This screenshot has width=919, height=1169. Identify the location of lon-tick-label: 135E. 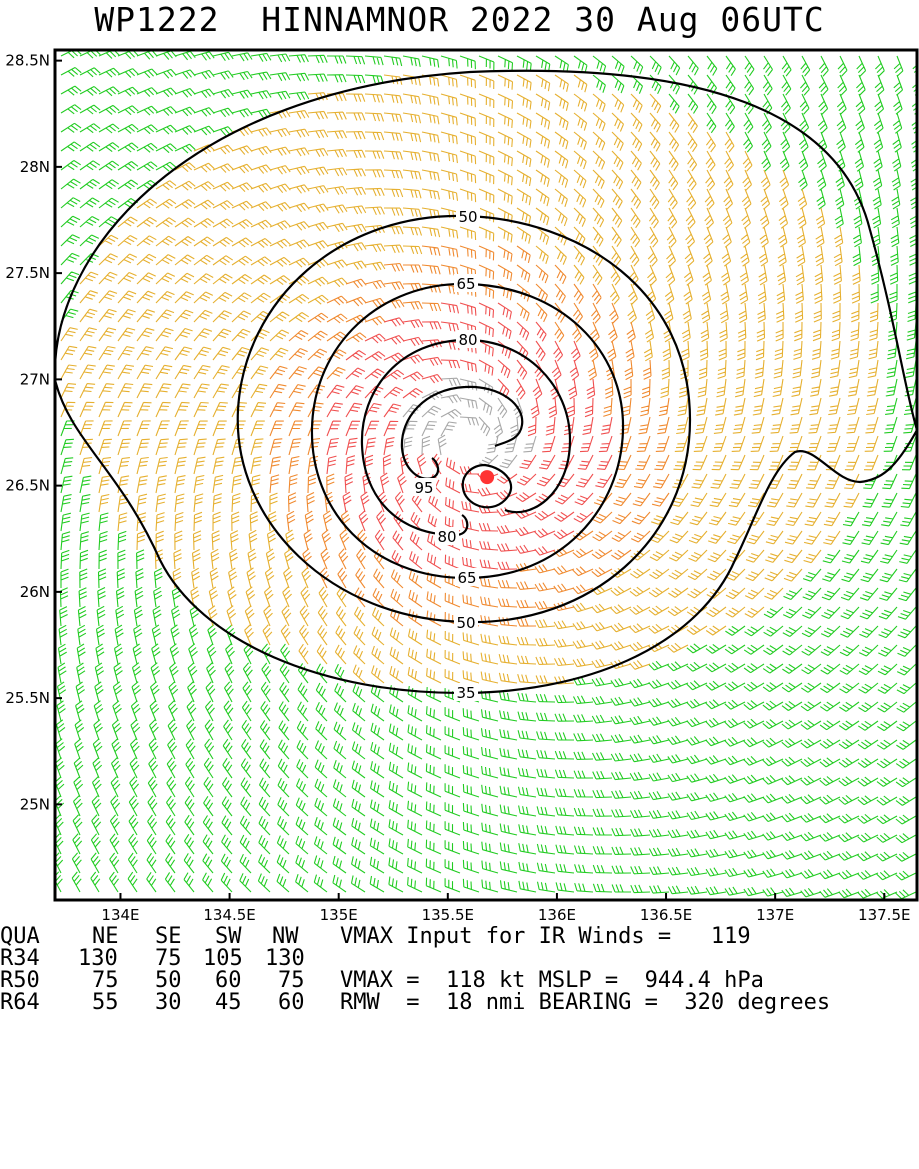
(339, 915).